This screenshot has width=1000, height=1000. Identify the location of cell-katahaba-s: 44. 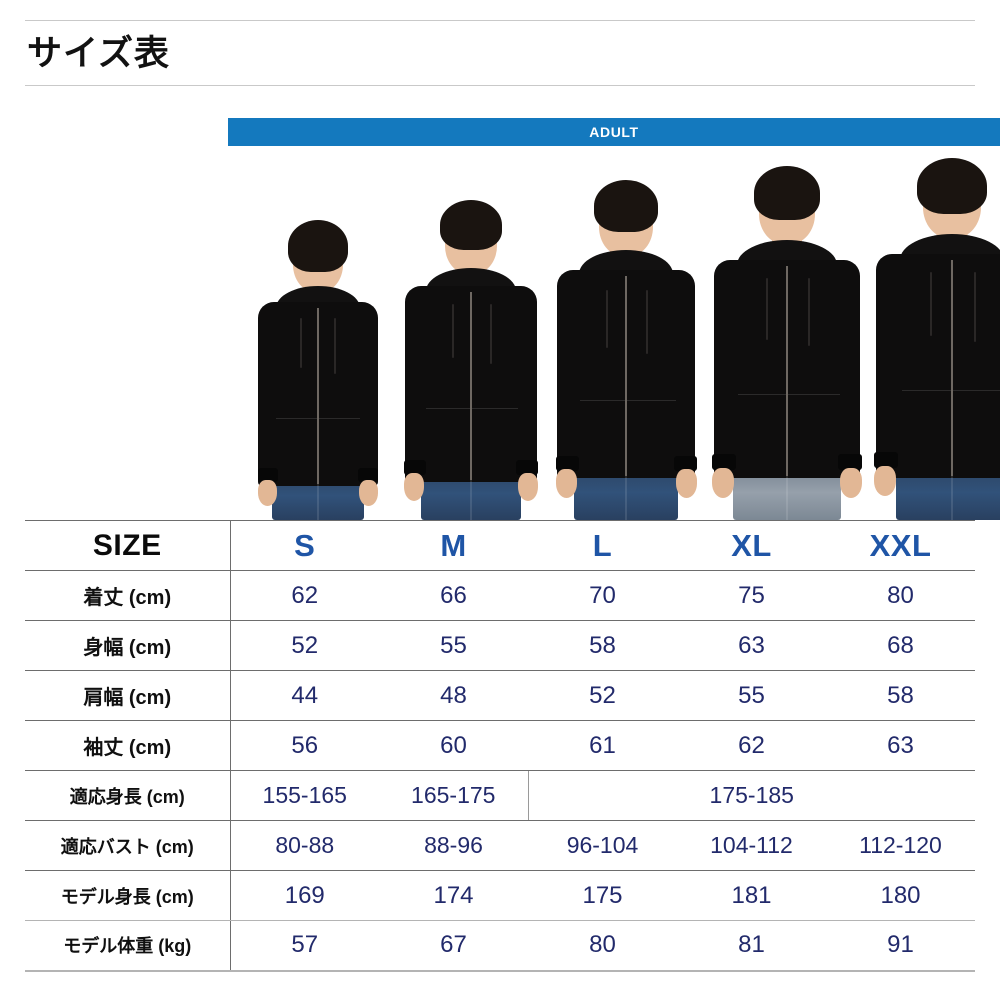
(304, 695).